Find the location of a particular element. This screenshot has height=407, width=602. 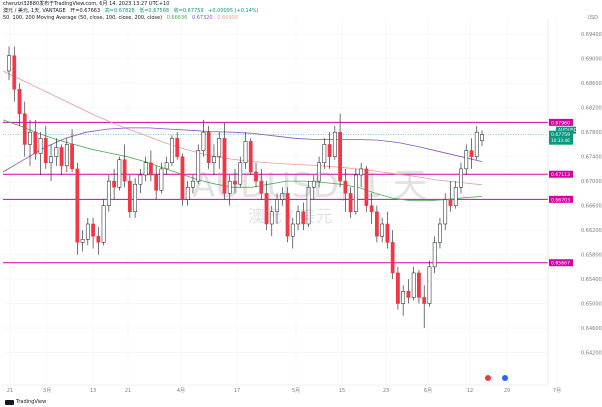

footer-brand: TradingView is located at coordinates (25, 402).